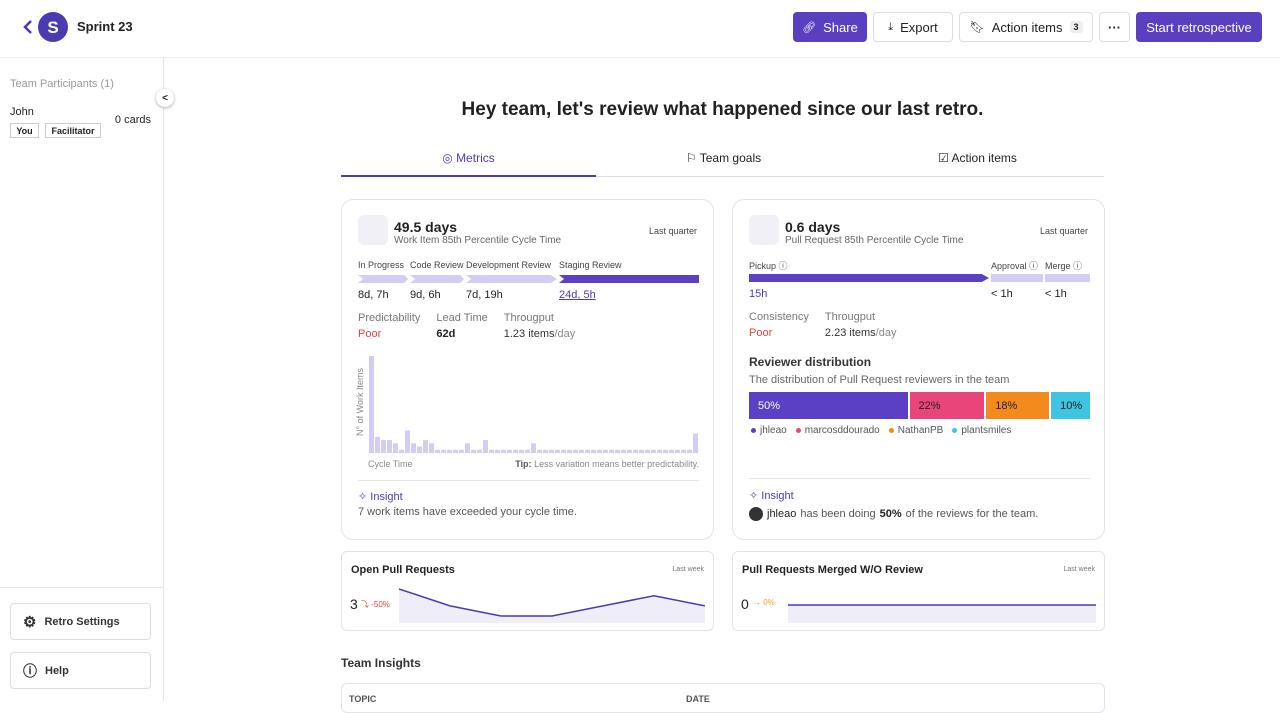  I want to click on card-title: Pull Requests Merged W/O Review, so click(832, 570).